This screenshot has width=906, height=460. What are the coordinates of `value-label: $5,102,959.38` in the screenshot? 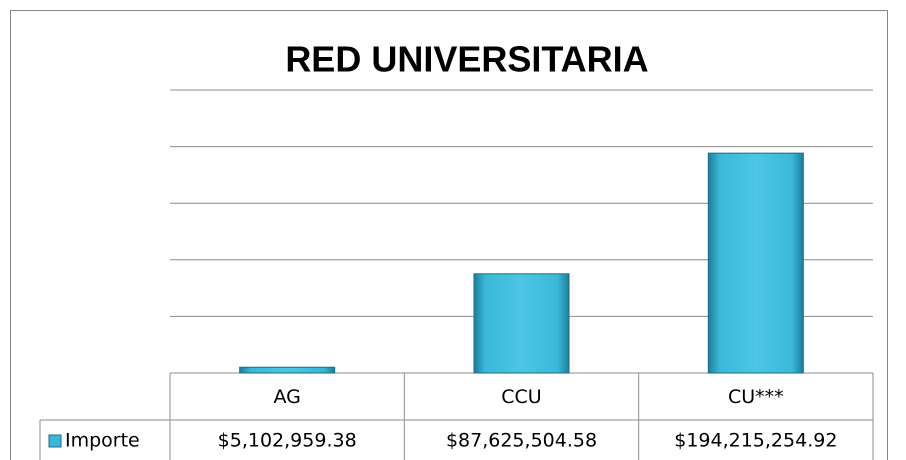 It's located at (287, 441).